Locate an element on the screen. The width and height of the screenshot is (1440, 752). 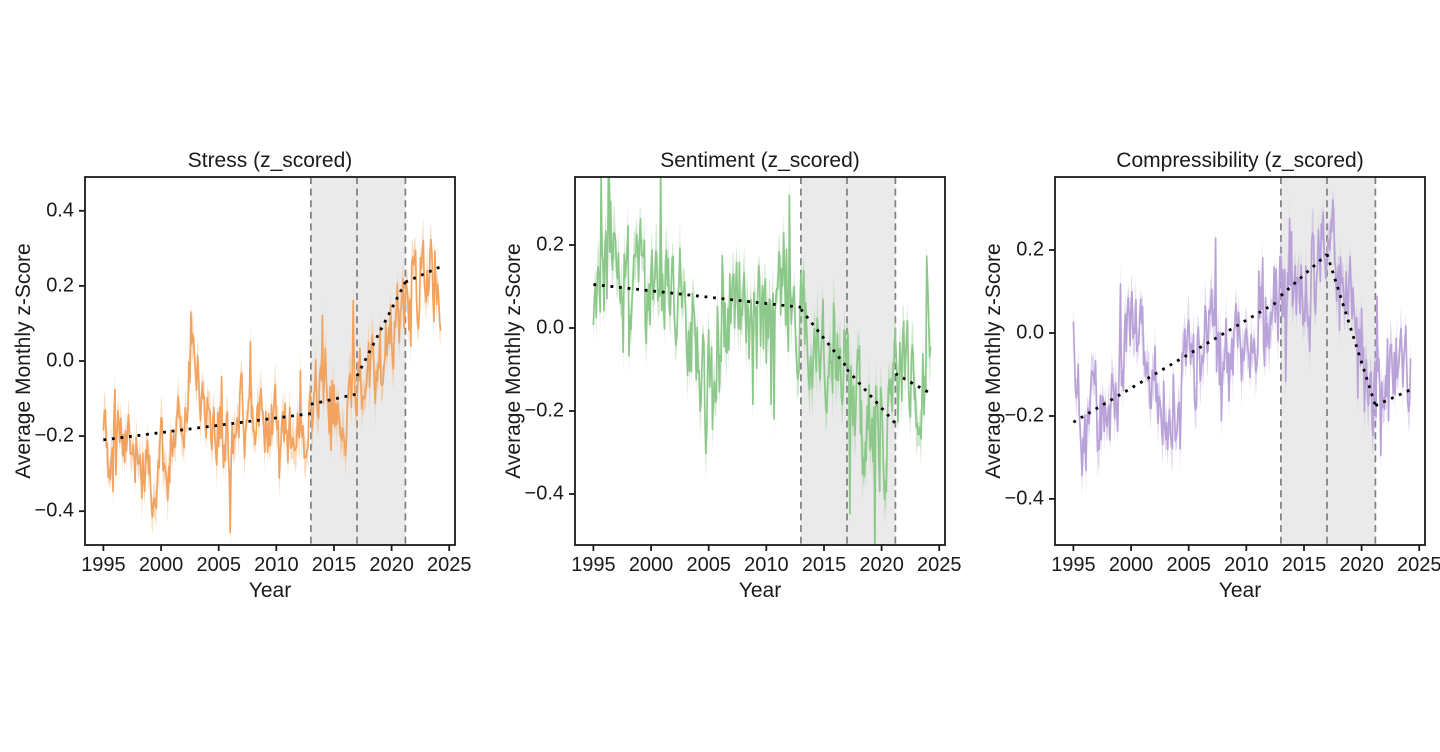
y-axis-label-sentiment: Average Monthly z-Score is located at coordinates (513, 361).